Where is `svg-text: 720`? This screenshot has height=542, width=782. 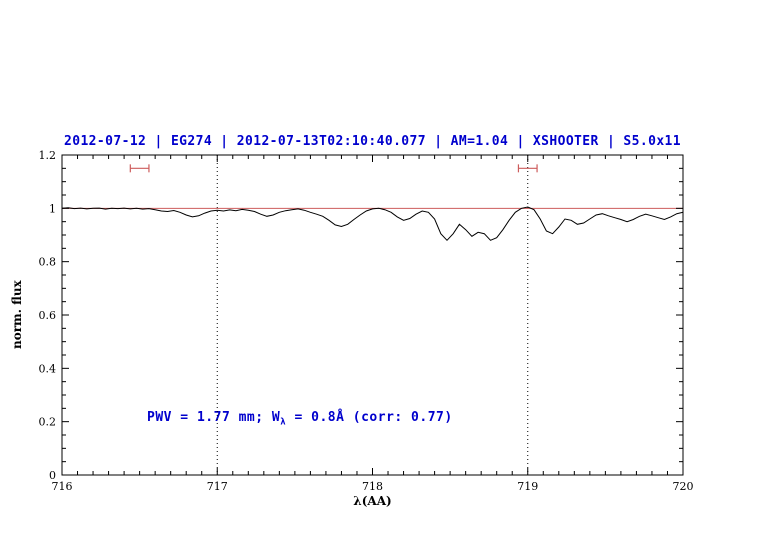 svg-text: 720 is located at coordinates (683, 486).